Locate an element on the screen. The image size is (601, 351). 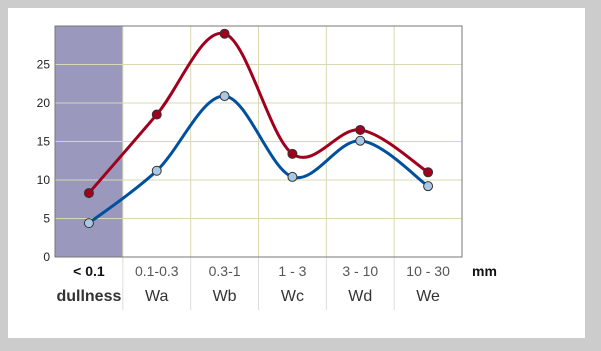
x-tick-label: 3 - 10 is located at coordinates (360, 271).